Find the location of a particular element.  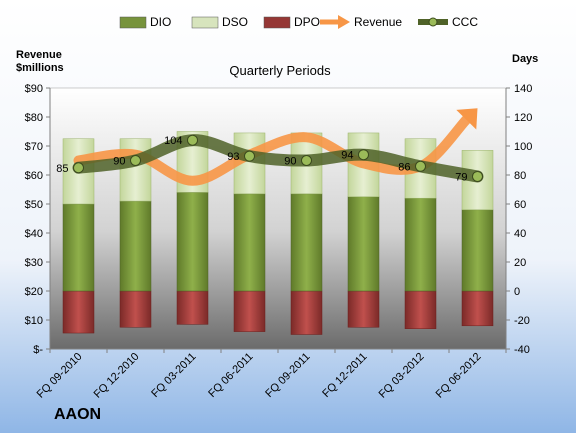

ccc-data-label: 94 is located at coordinates (347, 156).